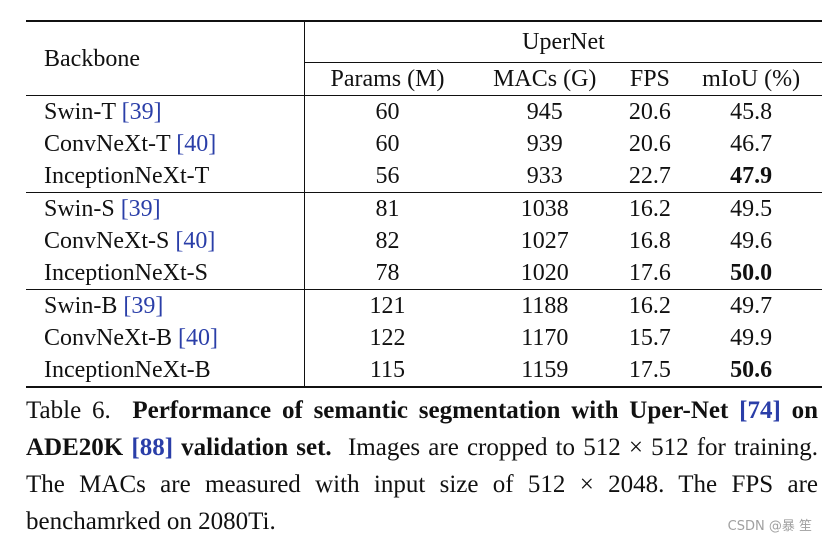  What do you see at coordinates (544, 144) in the screenshot?
I see `macs-cell: 939` at bounding box center [544, 144].